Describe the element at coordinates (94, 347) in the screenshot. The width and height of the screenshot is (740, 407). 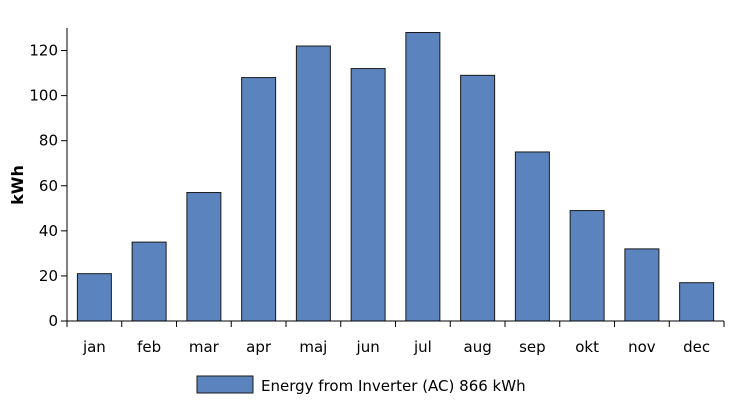
I see `x-tick-label: jan` at that location.